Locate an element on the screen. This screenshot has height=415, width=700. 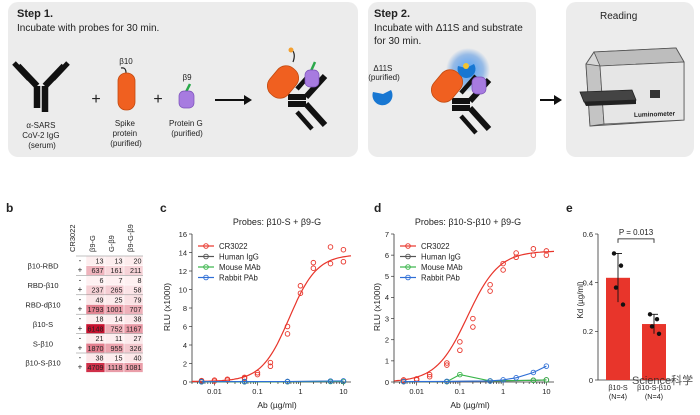
chart-c-legend-label: Human IgG is located at coordinates (239, 257).